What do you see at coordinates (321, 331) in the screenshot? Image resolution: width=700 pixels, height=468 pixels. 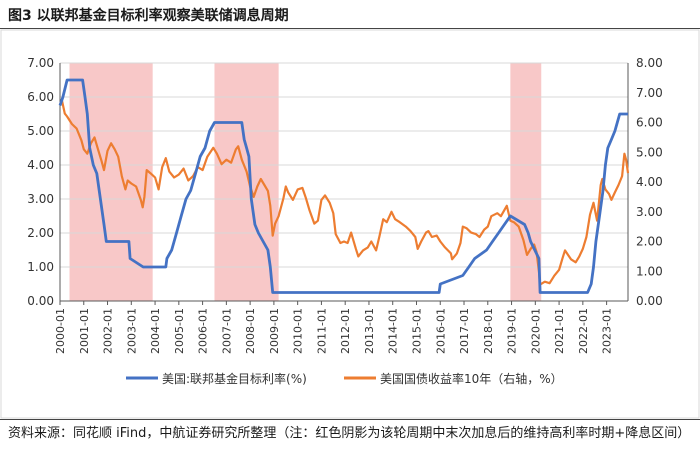 I see `x-tick-label: 2011-01` at bounding box center [321, 331].